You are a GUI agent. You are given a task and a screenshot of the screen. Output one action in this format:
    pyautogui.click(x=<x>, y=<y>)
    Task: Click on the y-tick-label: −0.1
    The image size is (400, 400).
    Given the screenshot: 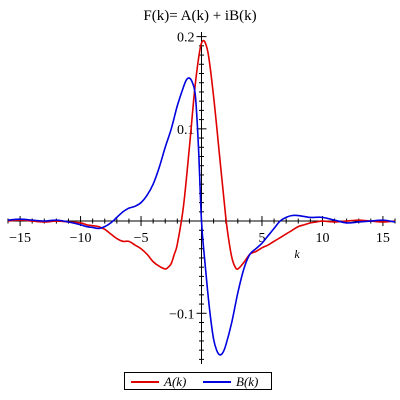 What is the action you would take?
    pyautogui.click(x=181, y=314)
    